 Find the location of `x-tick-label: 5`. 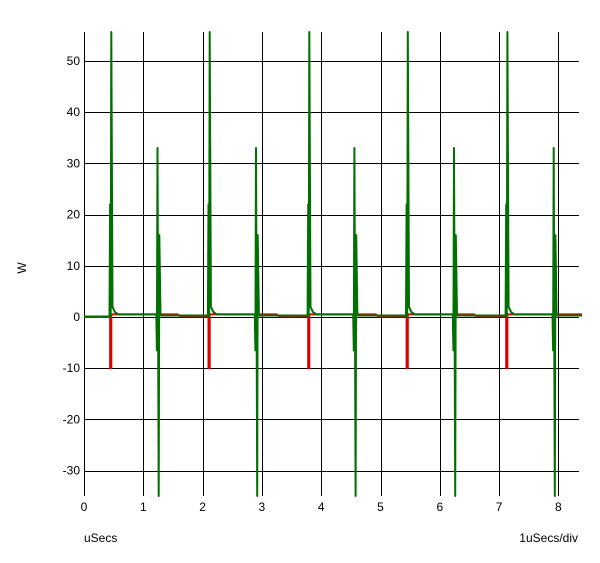

x-tick-label: 5 is located at coordinates (380, 507).